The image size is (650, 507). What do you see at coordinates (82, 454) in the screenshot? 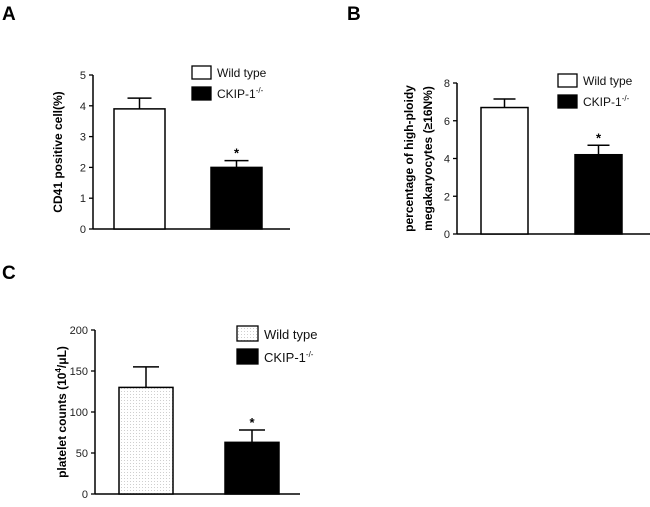
I see `y-tick-label: 50` at bounding box center [82, 454].